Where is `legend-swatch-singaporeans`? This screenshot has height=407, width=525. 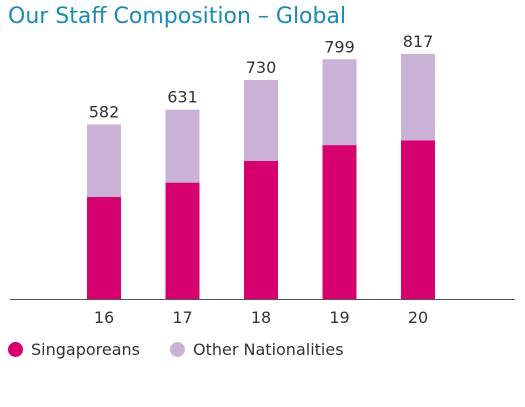 legend-swatch-singaporeans is located at coordinates (15, 349).